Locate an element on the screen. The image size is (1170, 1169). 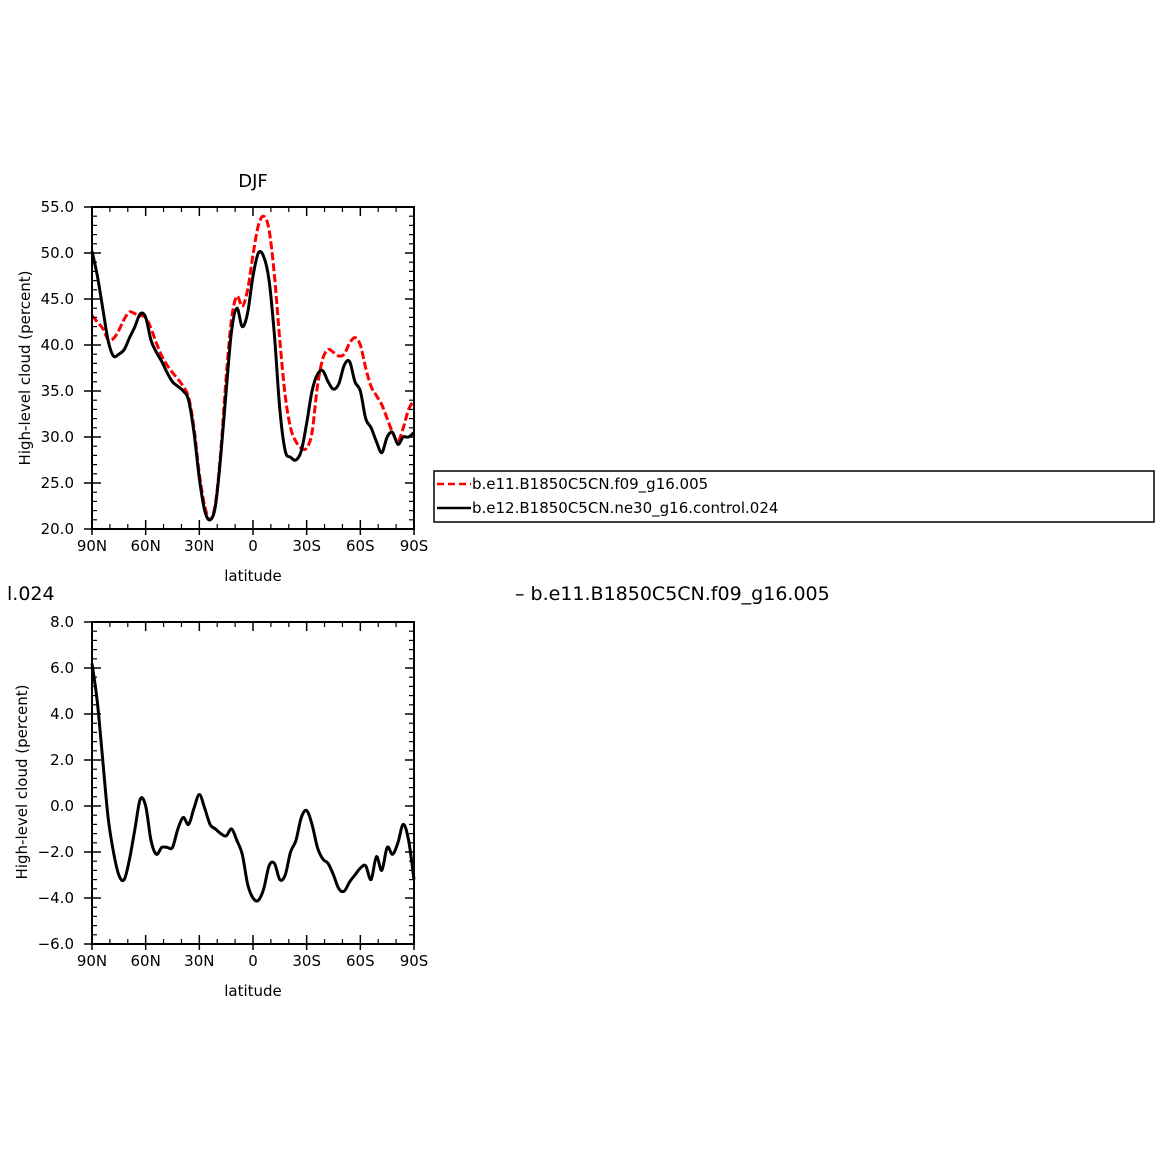
legend-box is located at coordinates (794, 496).